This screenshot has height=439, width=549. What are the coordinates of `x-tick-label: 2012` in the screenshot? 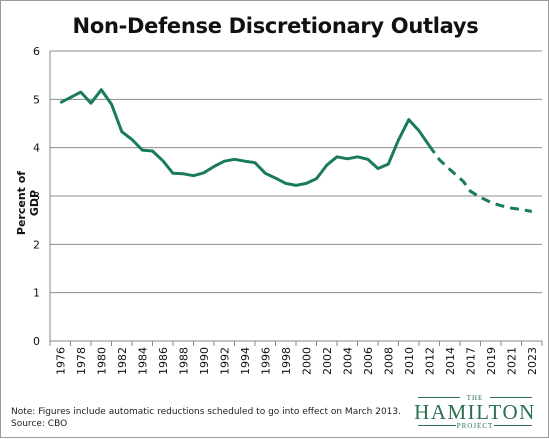 It's located at (429, 361).